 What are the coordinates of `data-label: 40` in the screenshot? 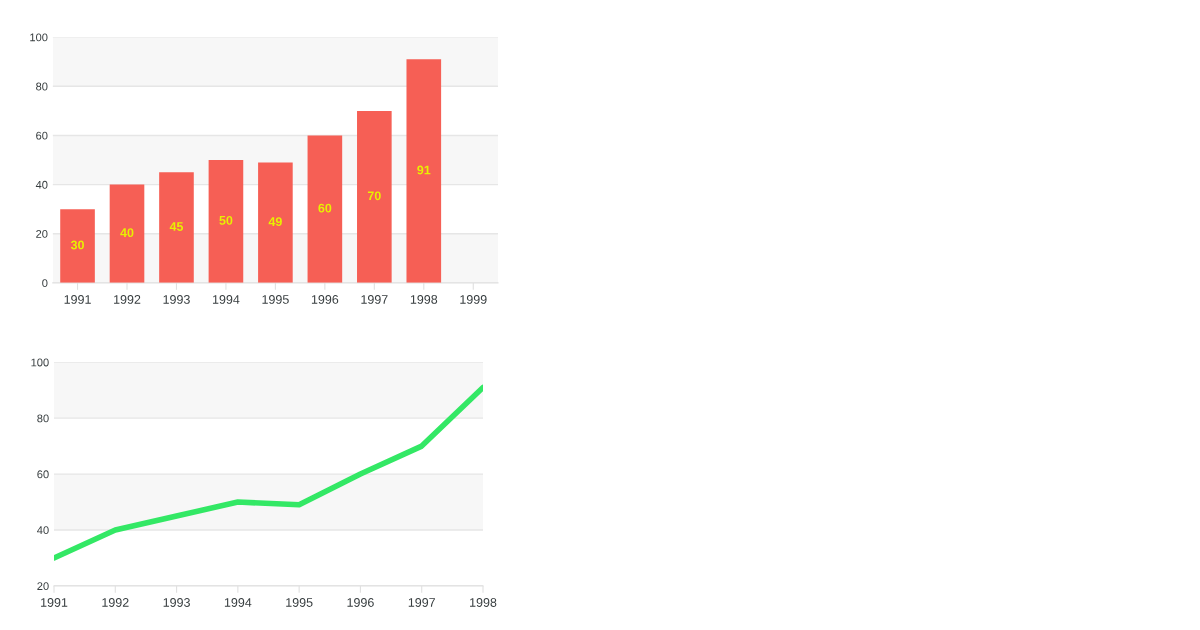 It's located at (127, 233).